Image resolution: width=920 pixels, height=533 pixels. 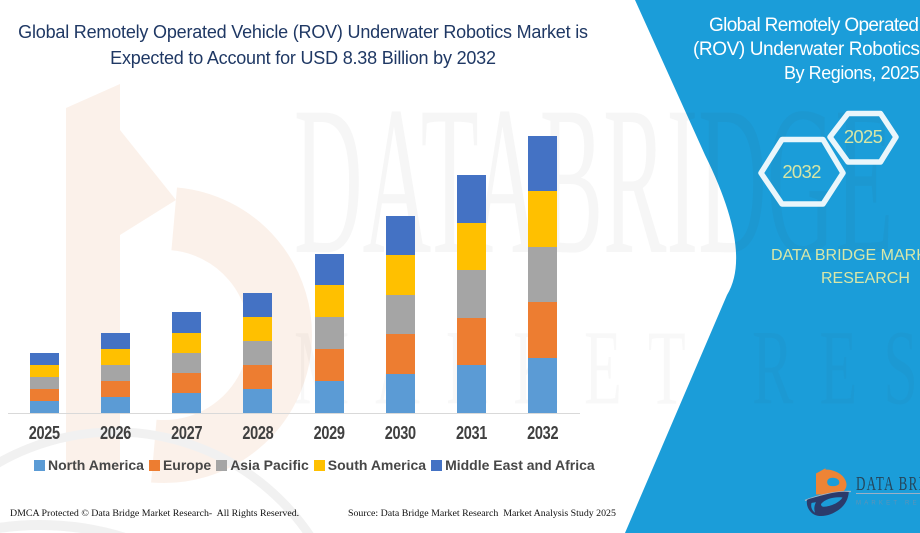 I want to click on svg-text: DATA BRIDGE, so click(x=888, y=483).